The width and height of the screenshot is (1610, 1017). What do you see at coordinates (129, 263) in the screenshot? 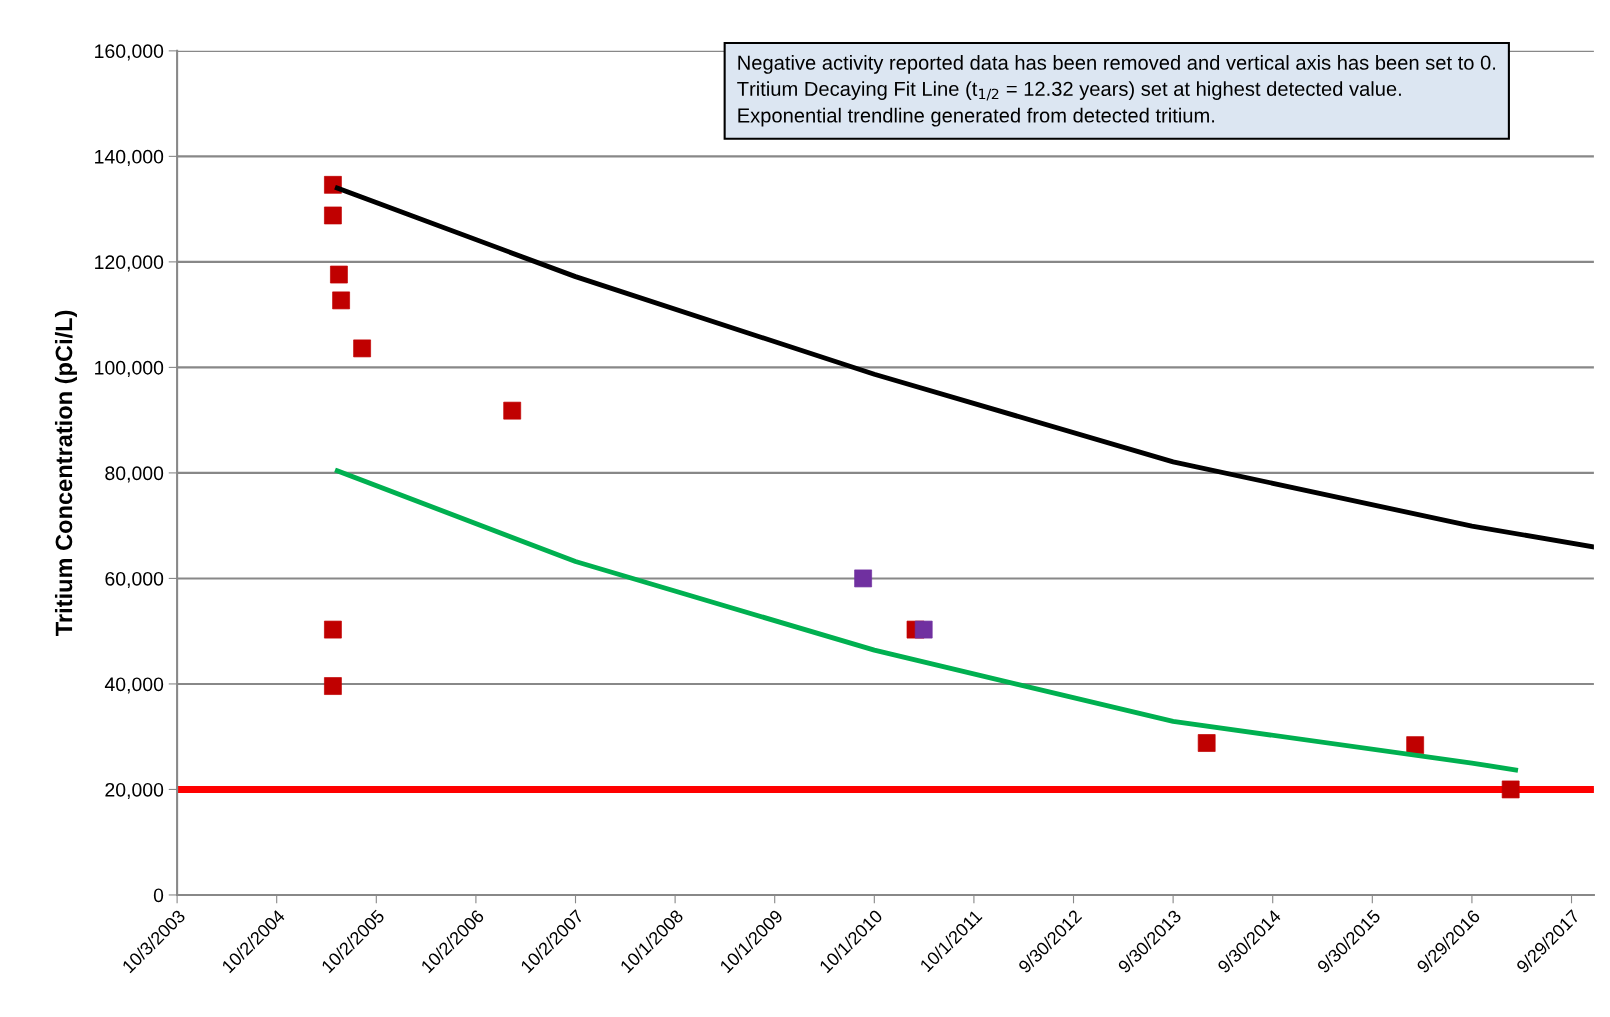
I see `y-tick-label: 120,000` at bounding box center [129, 263].